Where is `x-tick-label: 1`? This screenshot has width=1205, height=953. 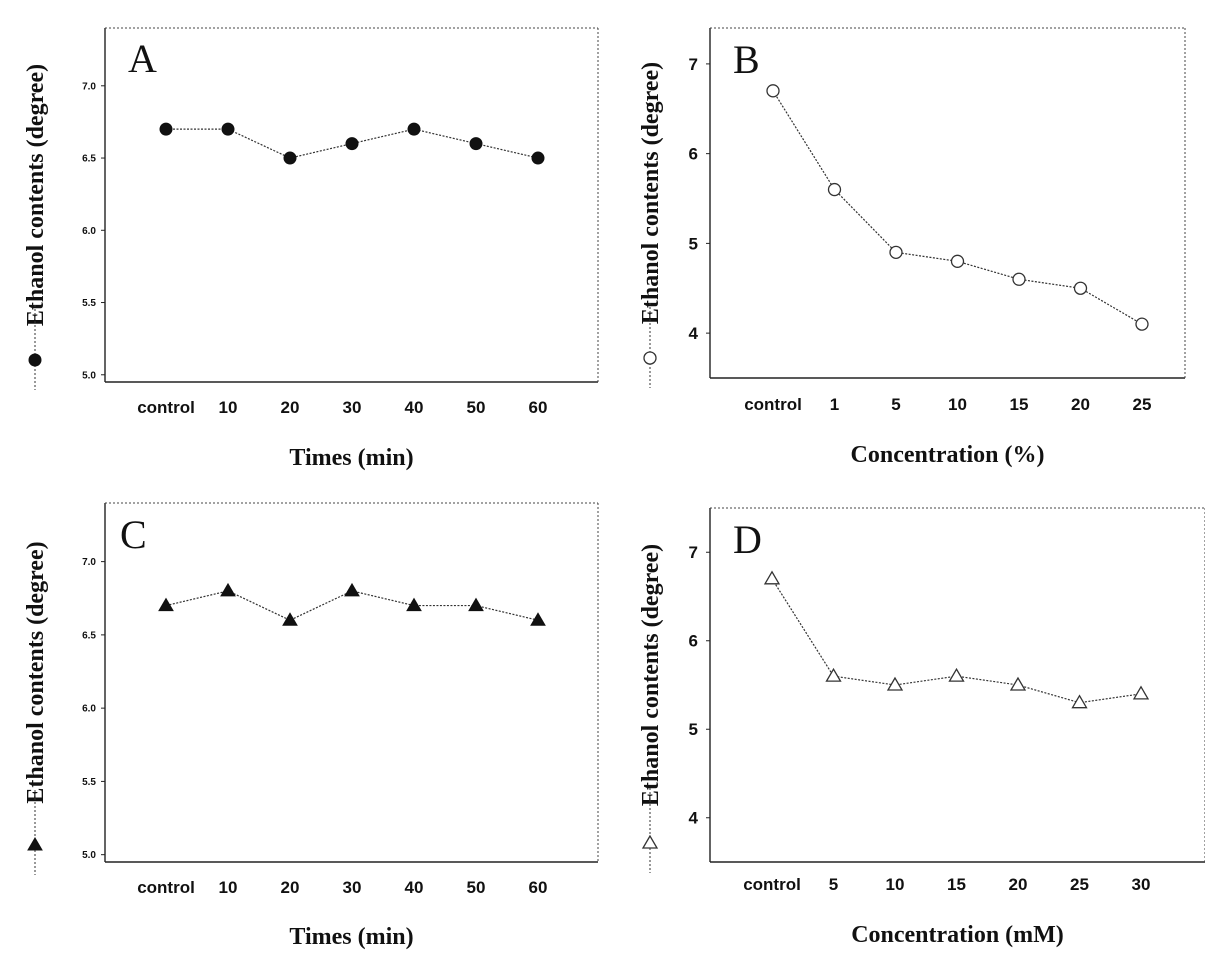
x-tick-label: 1 is located at coordinates (834, 404).